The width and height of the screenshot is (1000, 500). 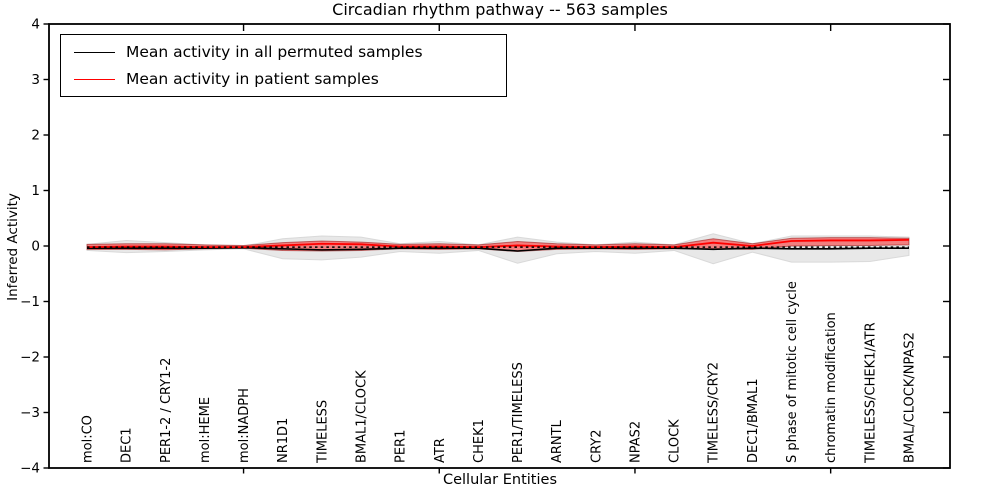 I want to click on x-axis-label: Cellular Entities, so click(x=500, y=480).